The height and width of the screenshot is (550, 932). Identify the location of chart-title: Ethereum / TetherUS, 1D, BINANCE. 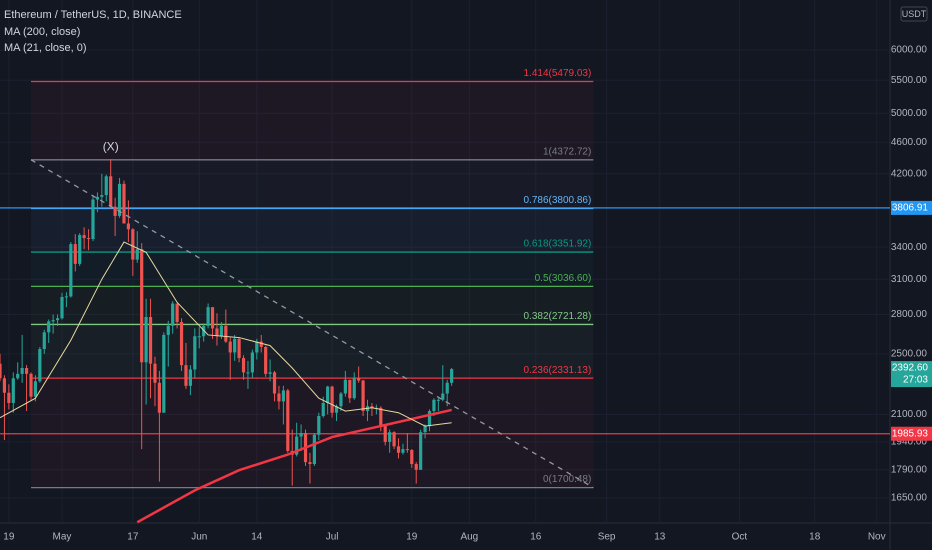
(93, 15).